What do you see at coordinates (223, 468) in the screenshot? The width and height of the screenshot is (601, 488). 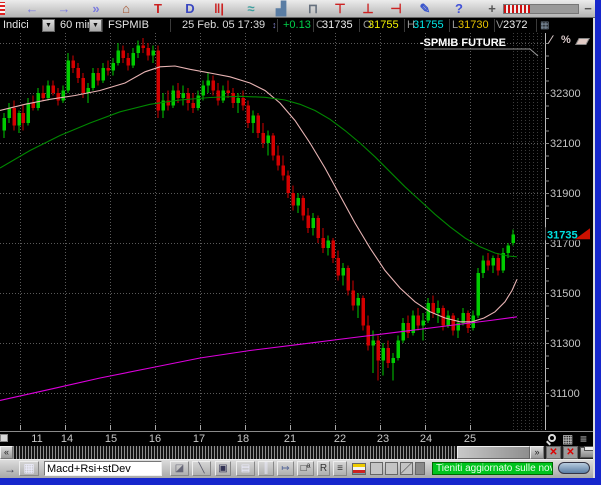 I see `panel-button: ▣` at bounding box center [223, 468].